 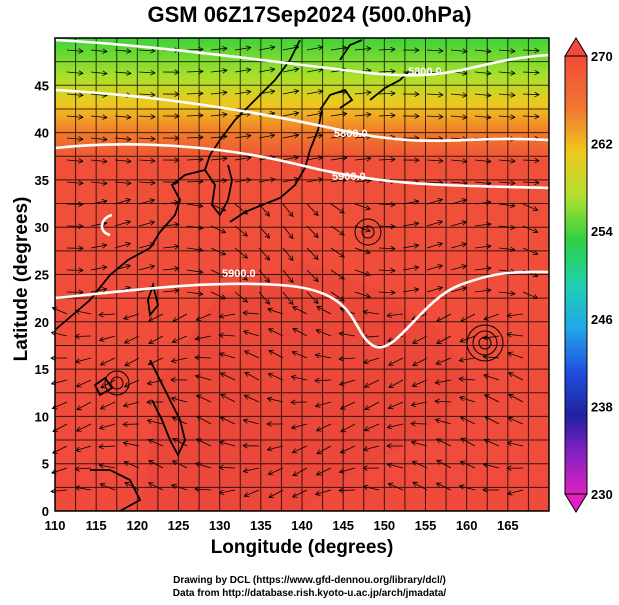 What do you see at coordinates (309, 14) in the screenshot?
I see `map-title: GSM 06Z17Sep2024 (500.0hPa)` at bounding box center [309, 14].